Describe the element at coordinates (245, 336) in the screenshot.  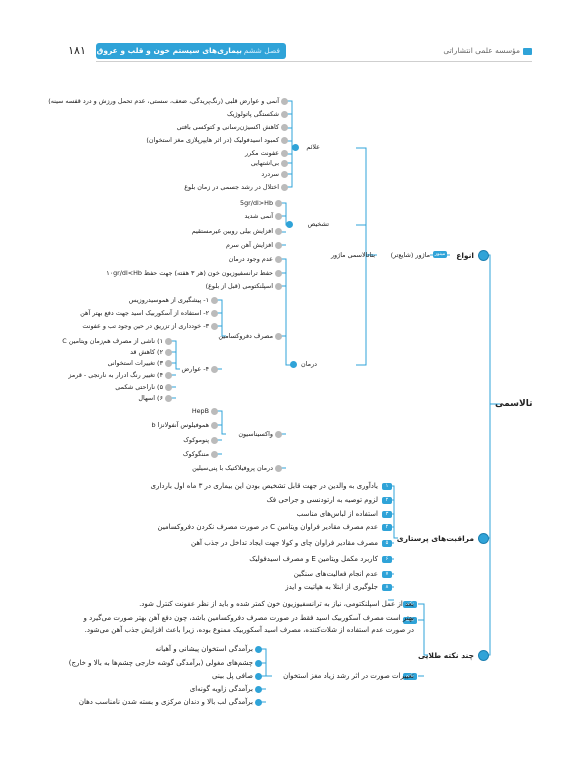
I see `desferal-label: مصرف دفروکسامین` at that location.